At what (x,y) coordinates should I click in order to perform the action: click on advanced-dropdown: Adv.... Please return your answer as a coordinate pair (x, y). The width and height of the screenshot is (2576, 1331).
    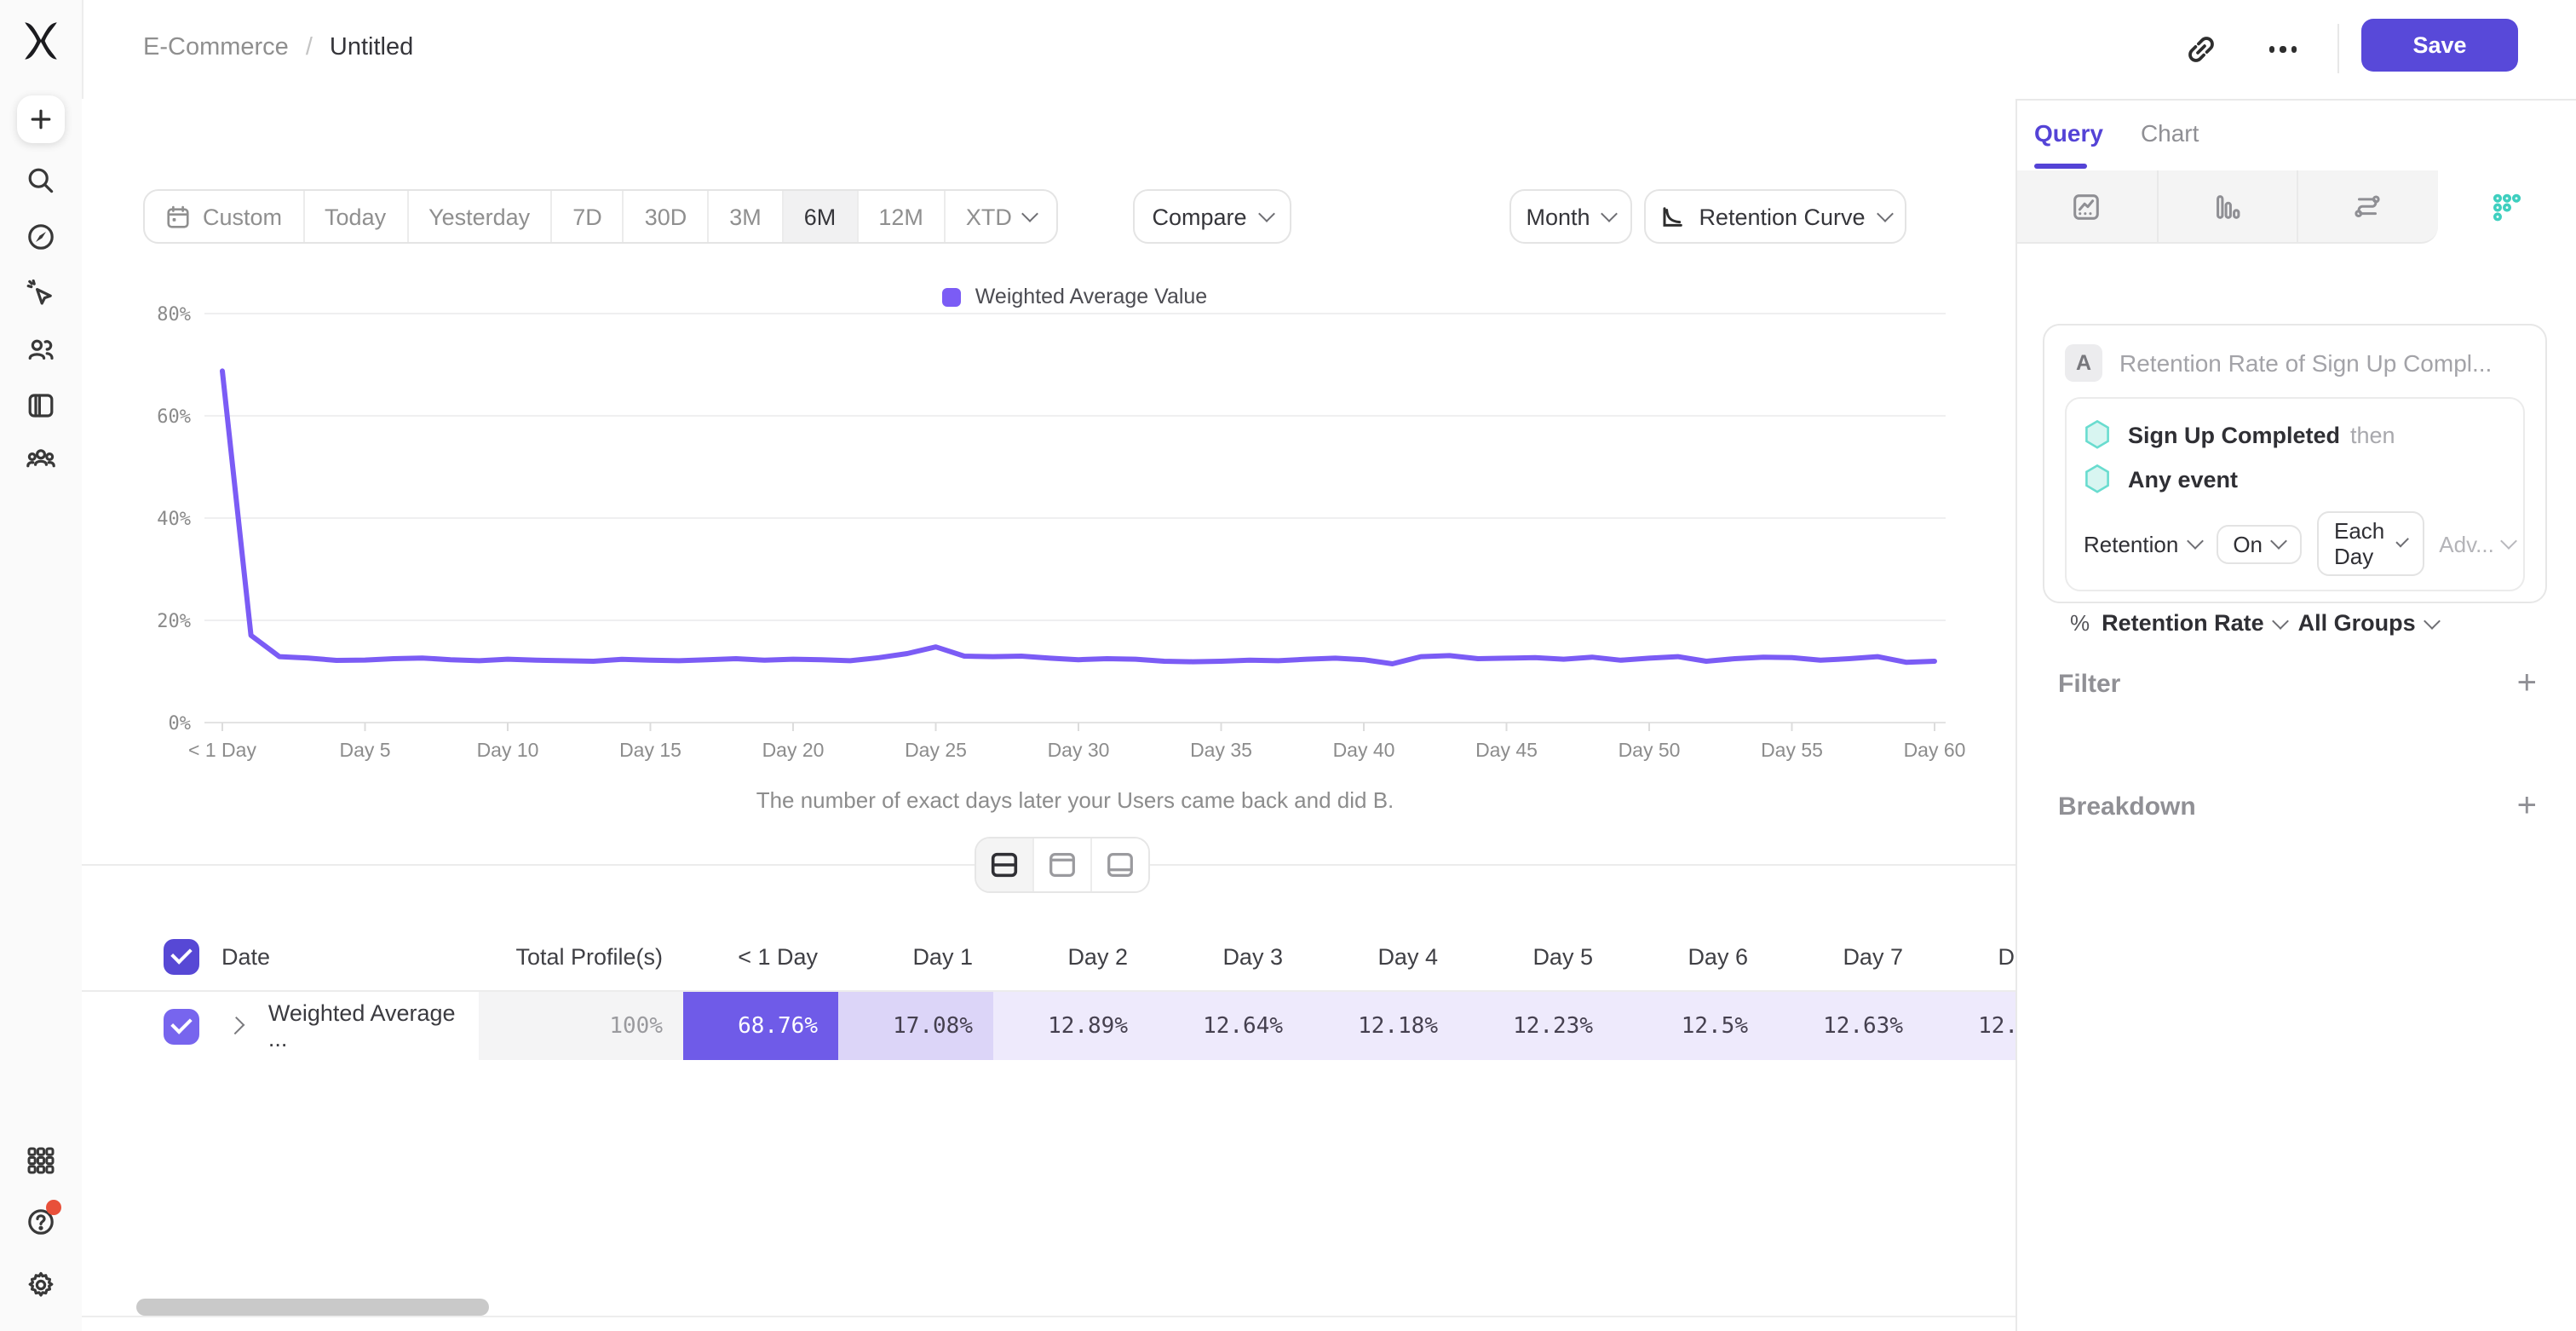
    Looking at the image, I should click on (2478, 544).